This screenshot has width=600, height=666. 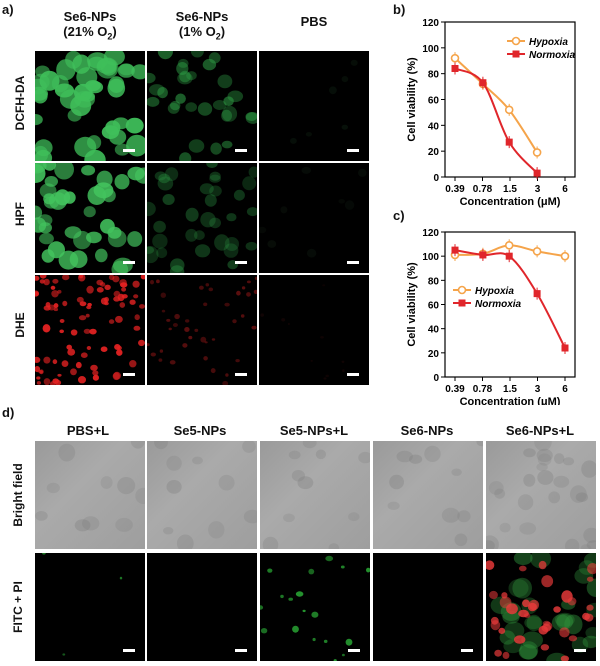 I want to click on panel-a-micrograph-r3c2, so click(x=202, y=330).